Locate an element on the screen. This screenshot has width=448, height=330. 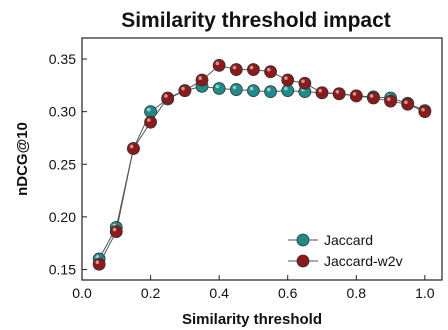
x-tick-label: 0.6 is located at coordinates (288, 293).